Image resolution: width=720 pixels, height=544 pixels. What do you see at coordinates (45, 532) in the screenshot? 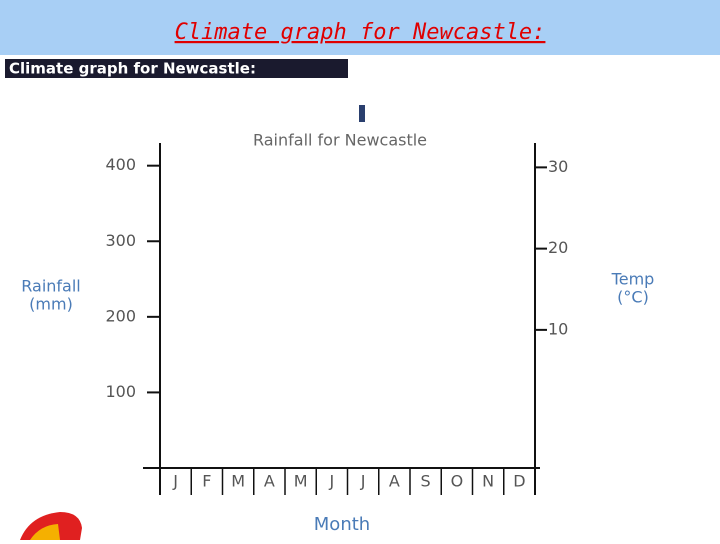
I see `logo-inner` at bounding box center [45, 532].